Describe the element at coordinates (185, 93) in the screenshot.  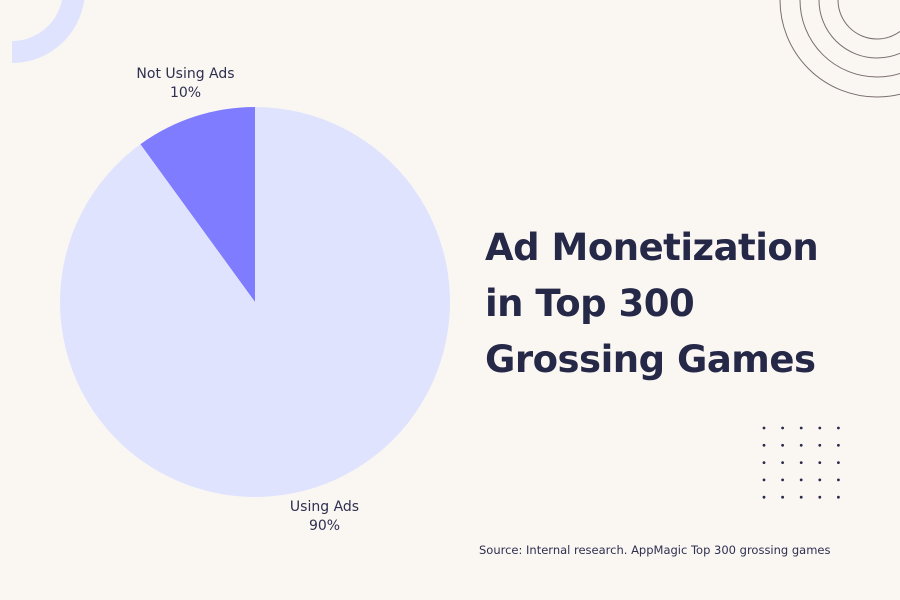
I see `slice-value-label: 10%` at that location.